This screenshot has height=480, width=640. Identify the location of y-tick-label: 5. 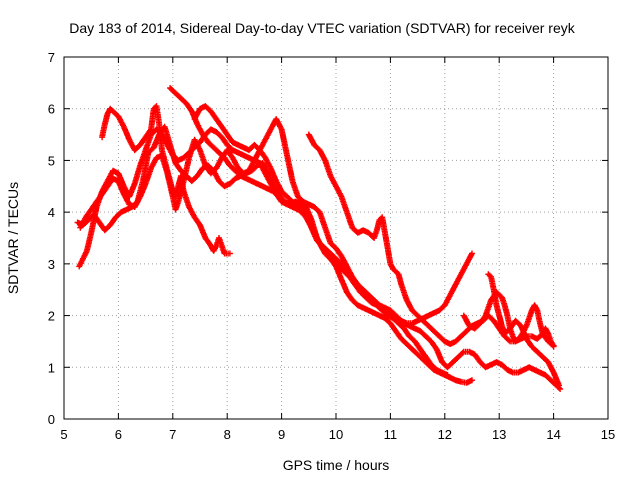
(51, 160).